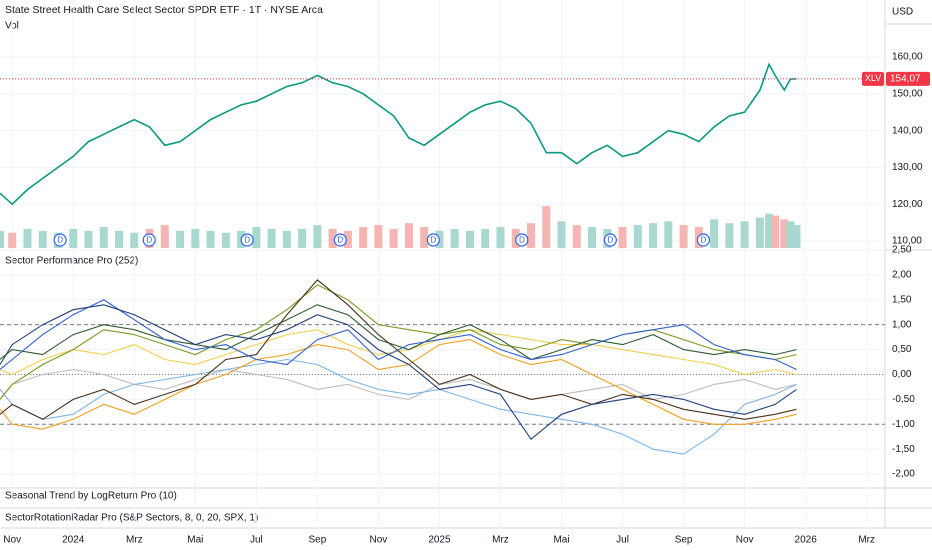  Describe the element at coordinates (907, 241) in the screenshot. I see `y-tick-label: 110,00` at that location.